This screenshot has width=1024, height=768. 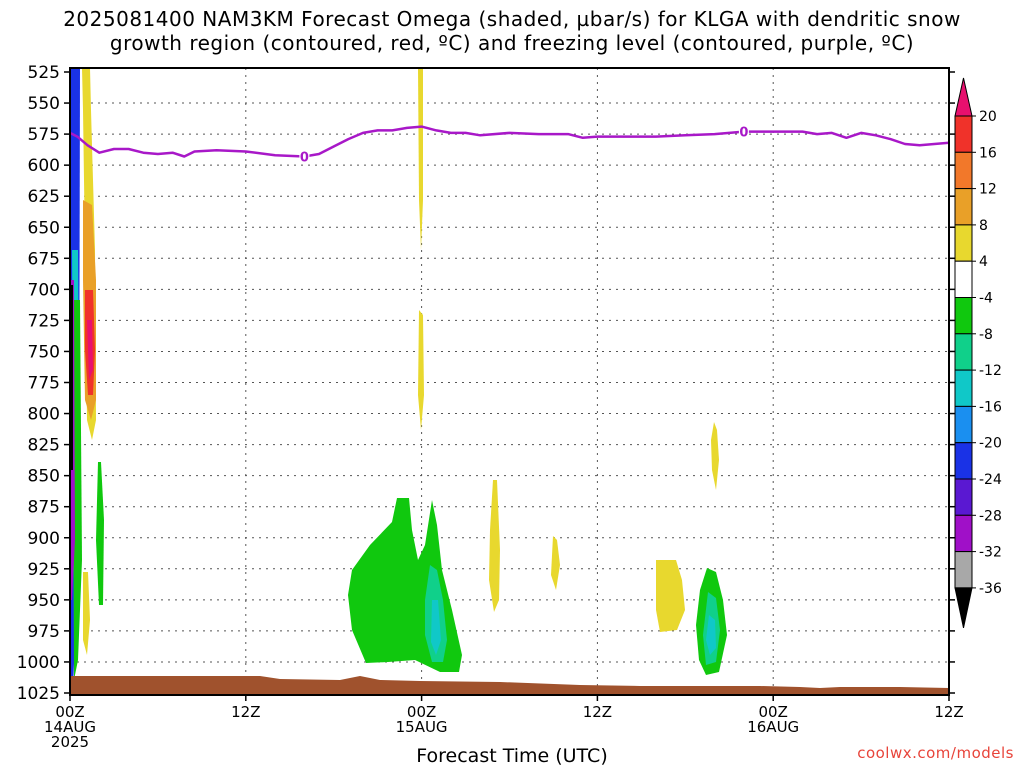 What do you see at coordinates (38, 663) in the screenshot?
I see `y-tick-label: 1000` at bounding box center [38, 663].